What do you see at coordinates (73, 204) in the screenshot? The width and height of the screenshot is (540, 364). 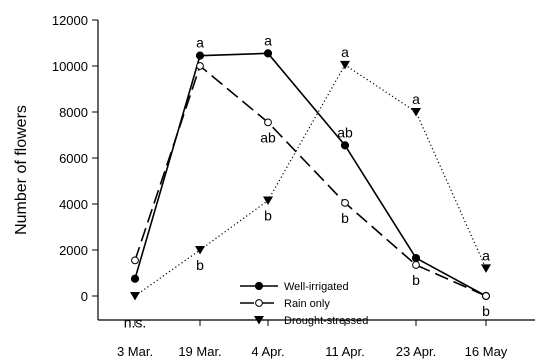 I see `y-tick-label: 4000` at bounding box center [73, 204].